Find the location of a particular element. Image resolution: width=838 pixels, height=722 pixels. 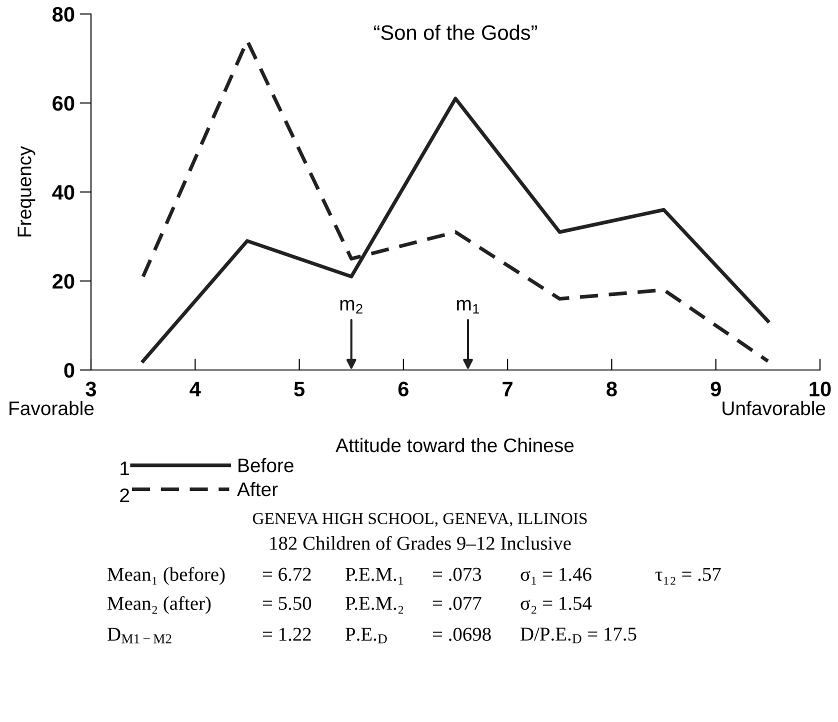

text: = 6.72 is located at coordinates (286, 574).